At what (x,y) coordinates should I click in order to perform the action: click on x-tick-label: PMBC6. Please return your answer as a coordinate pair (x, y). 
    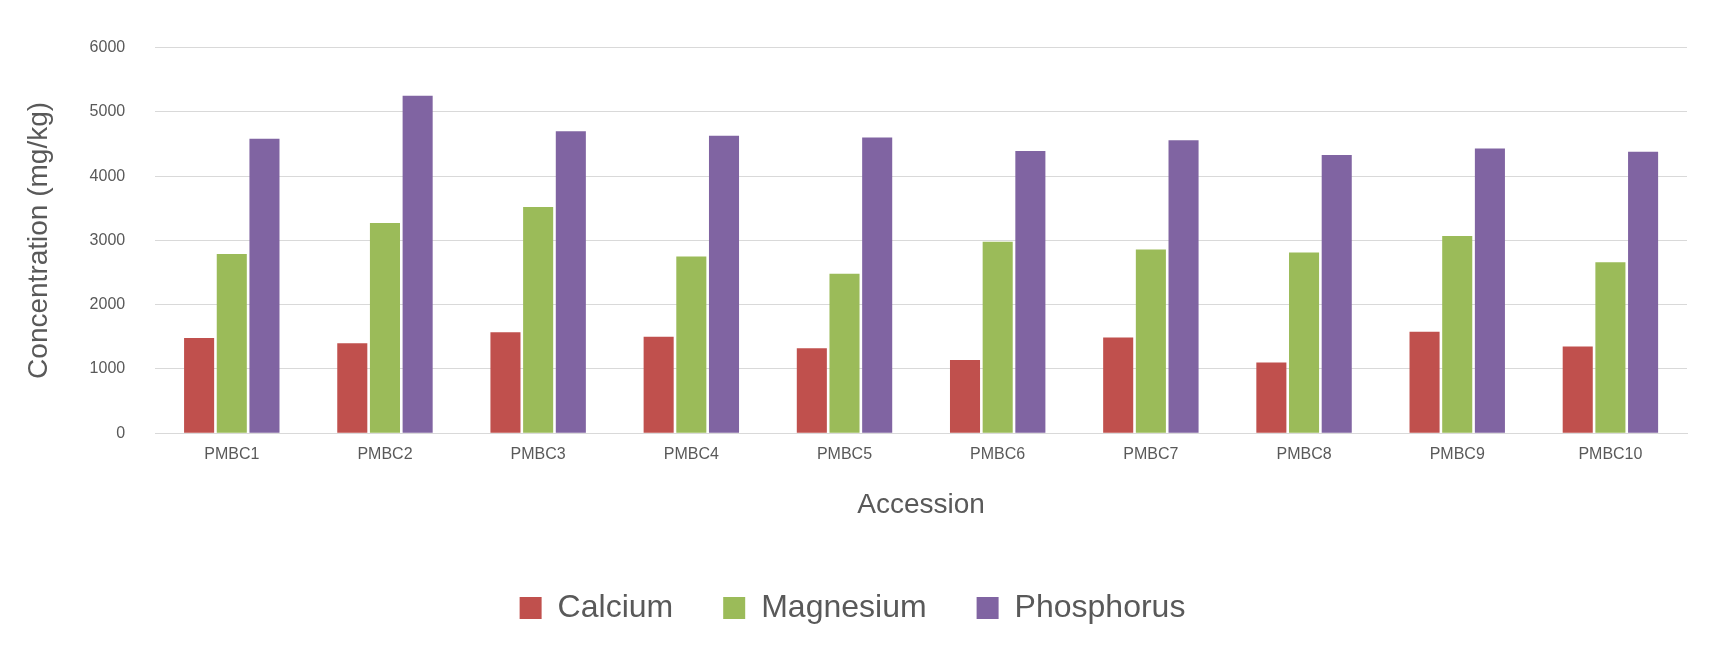
    Looking at the image, I should click on (998, 454).